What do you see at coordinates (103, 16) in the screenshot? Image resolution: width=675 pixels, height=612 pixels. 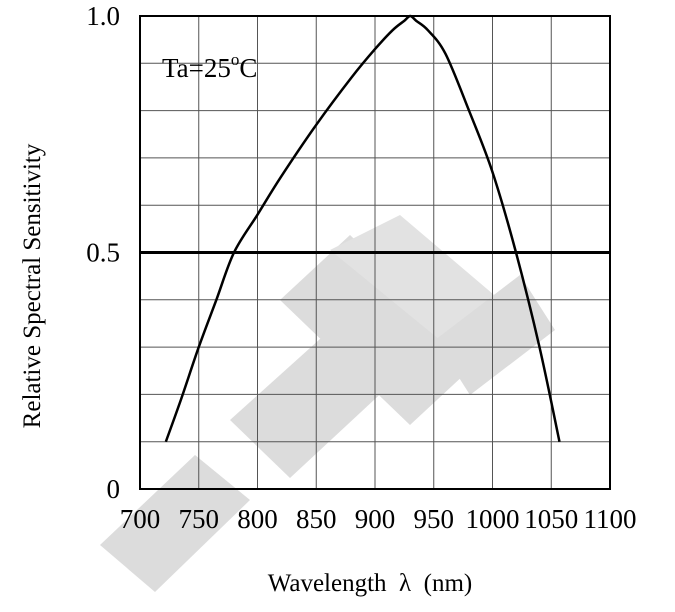 I see `y-tick-label: 1.0` at bounding box center [103, 16].